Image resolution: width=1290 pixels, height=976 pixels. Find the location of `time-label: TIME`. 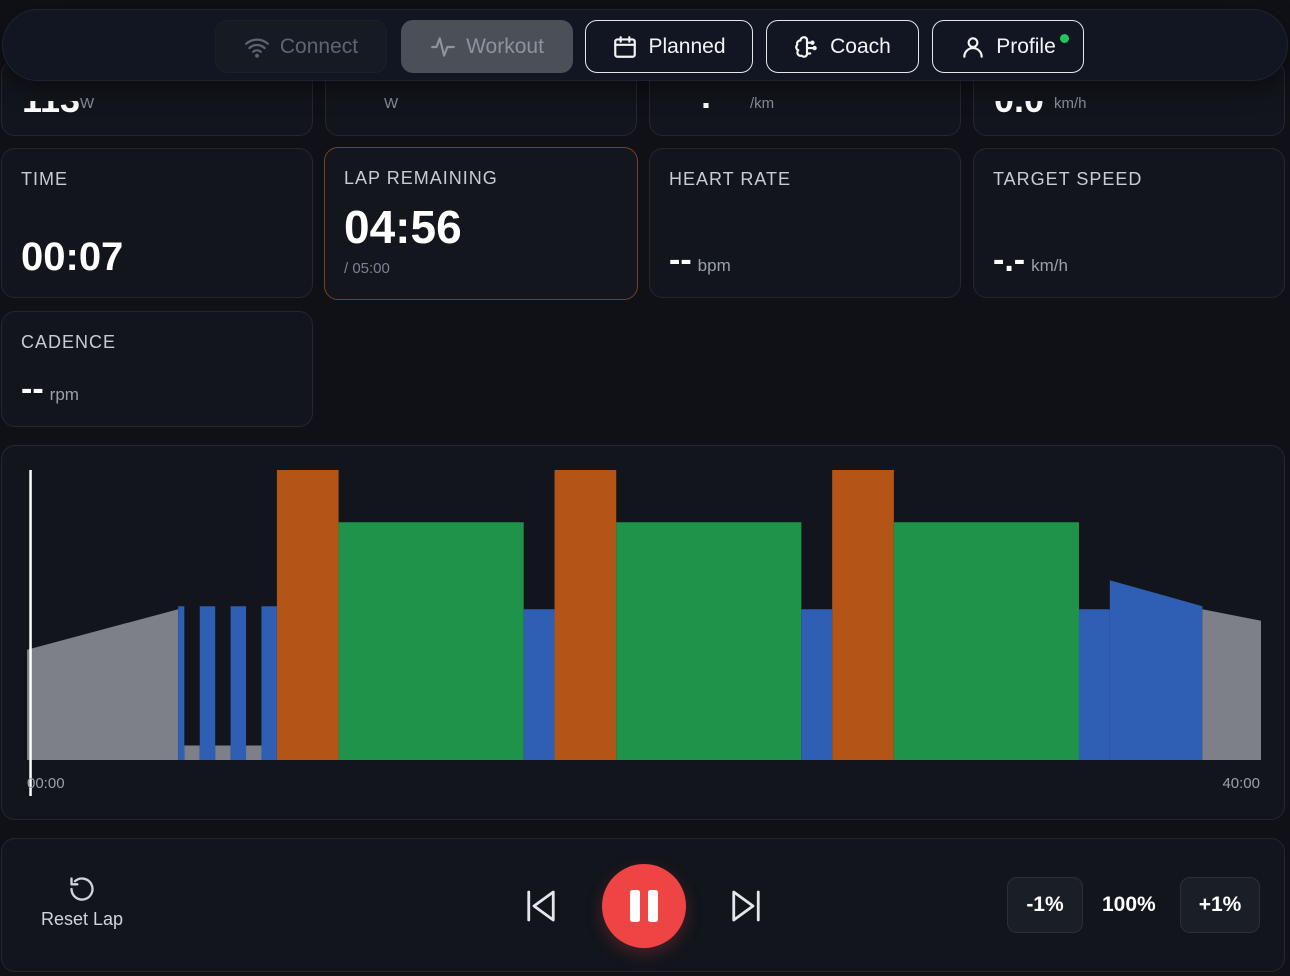

time-label: TIME is located at coordinates (44, 179).